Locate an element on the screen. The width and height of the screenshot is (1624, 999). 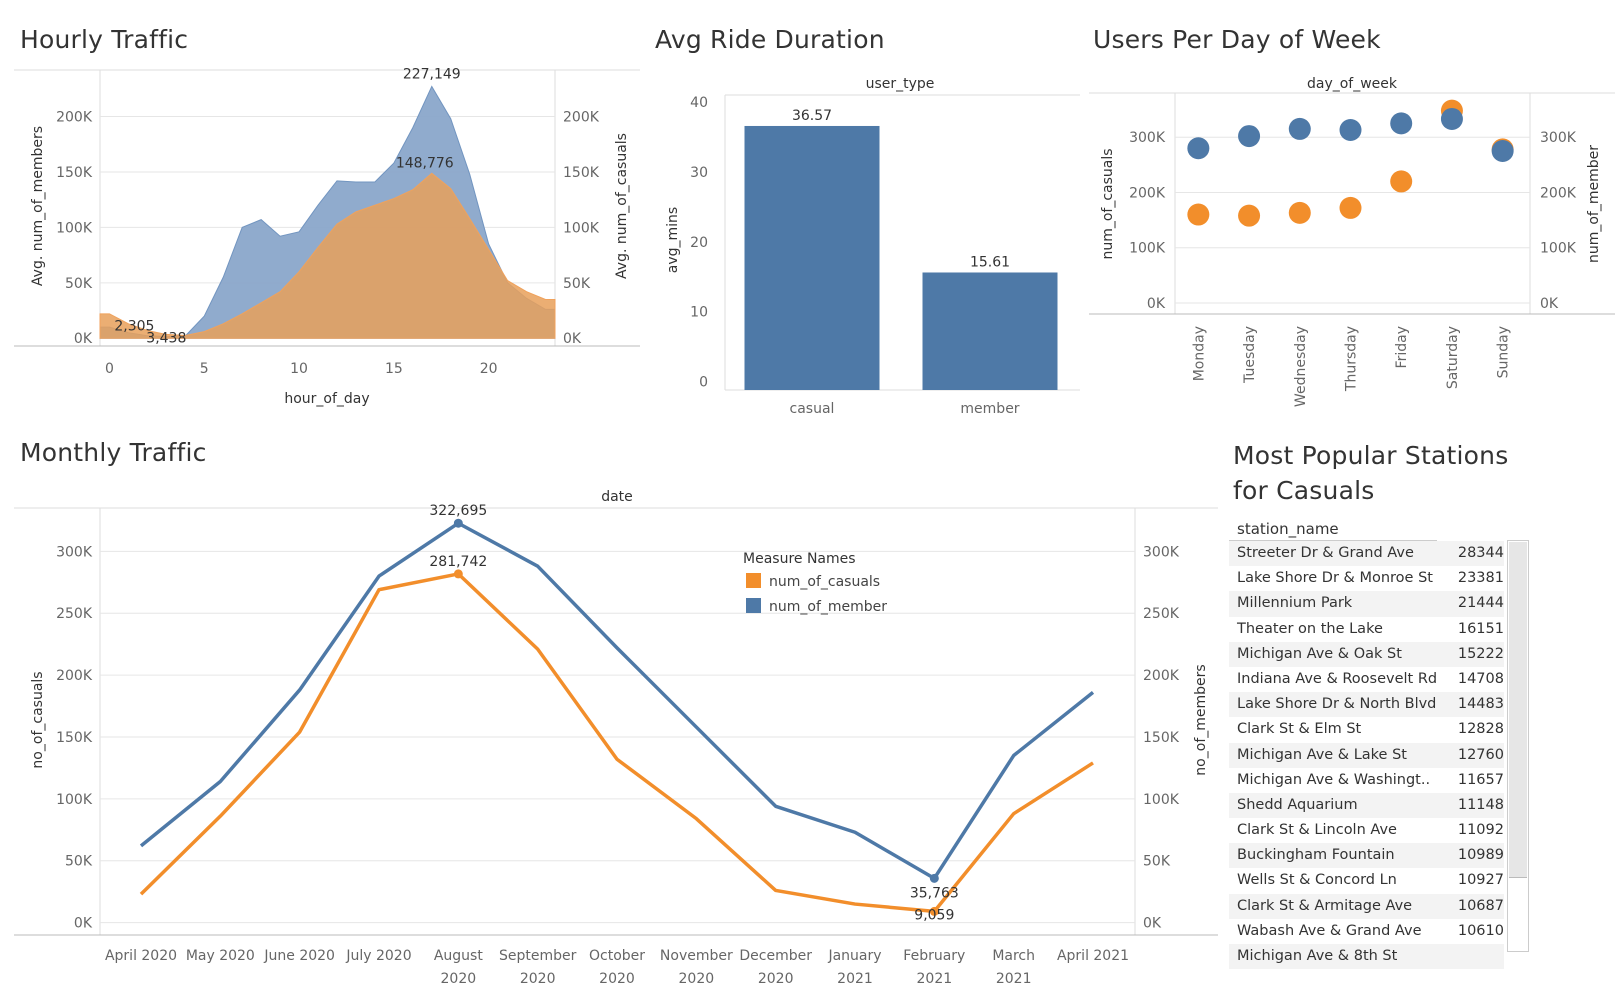
station-row: Michigan Ave & 8th St is located at coordinates (1366, 957).